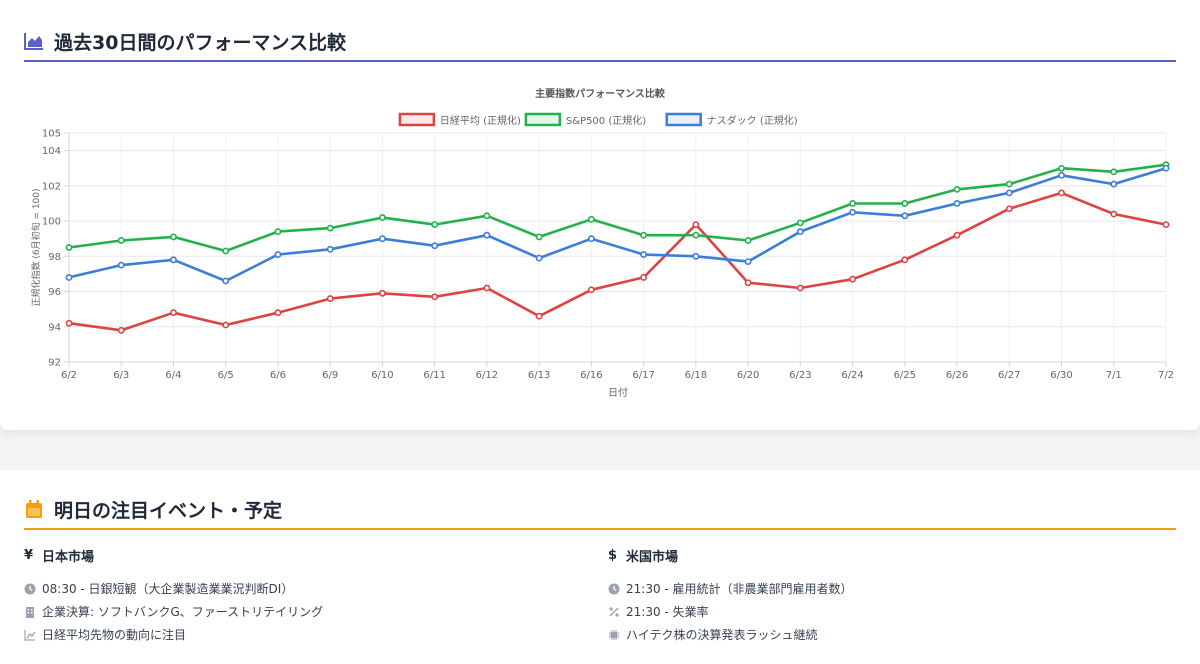  I want to click on building-icon, so click(30, 612).